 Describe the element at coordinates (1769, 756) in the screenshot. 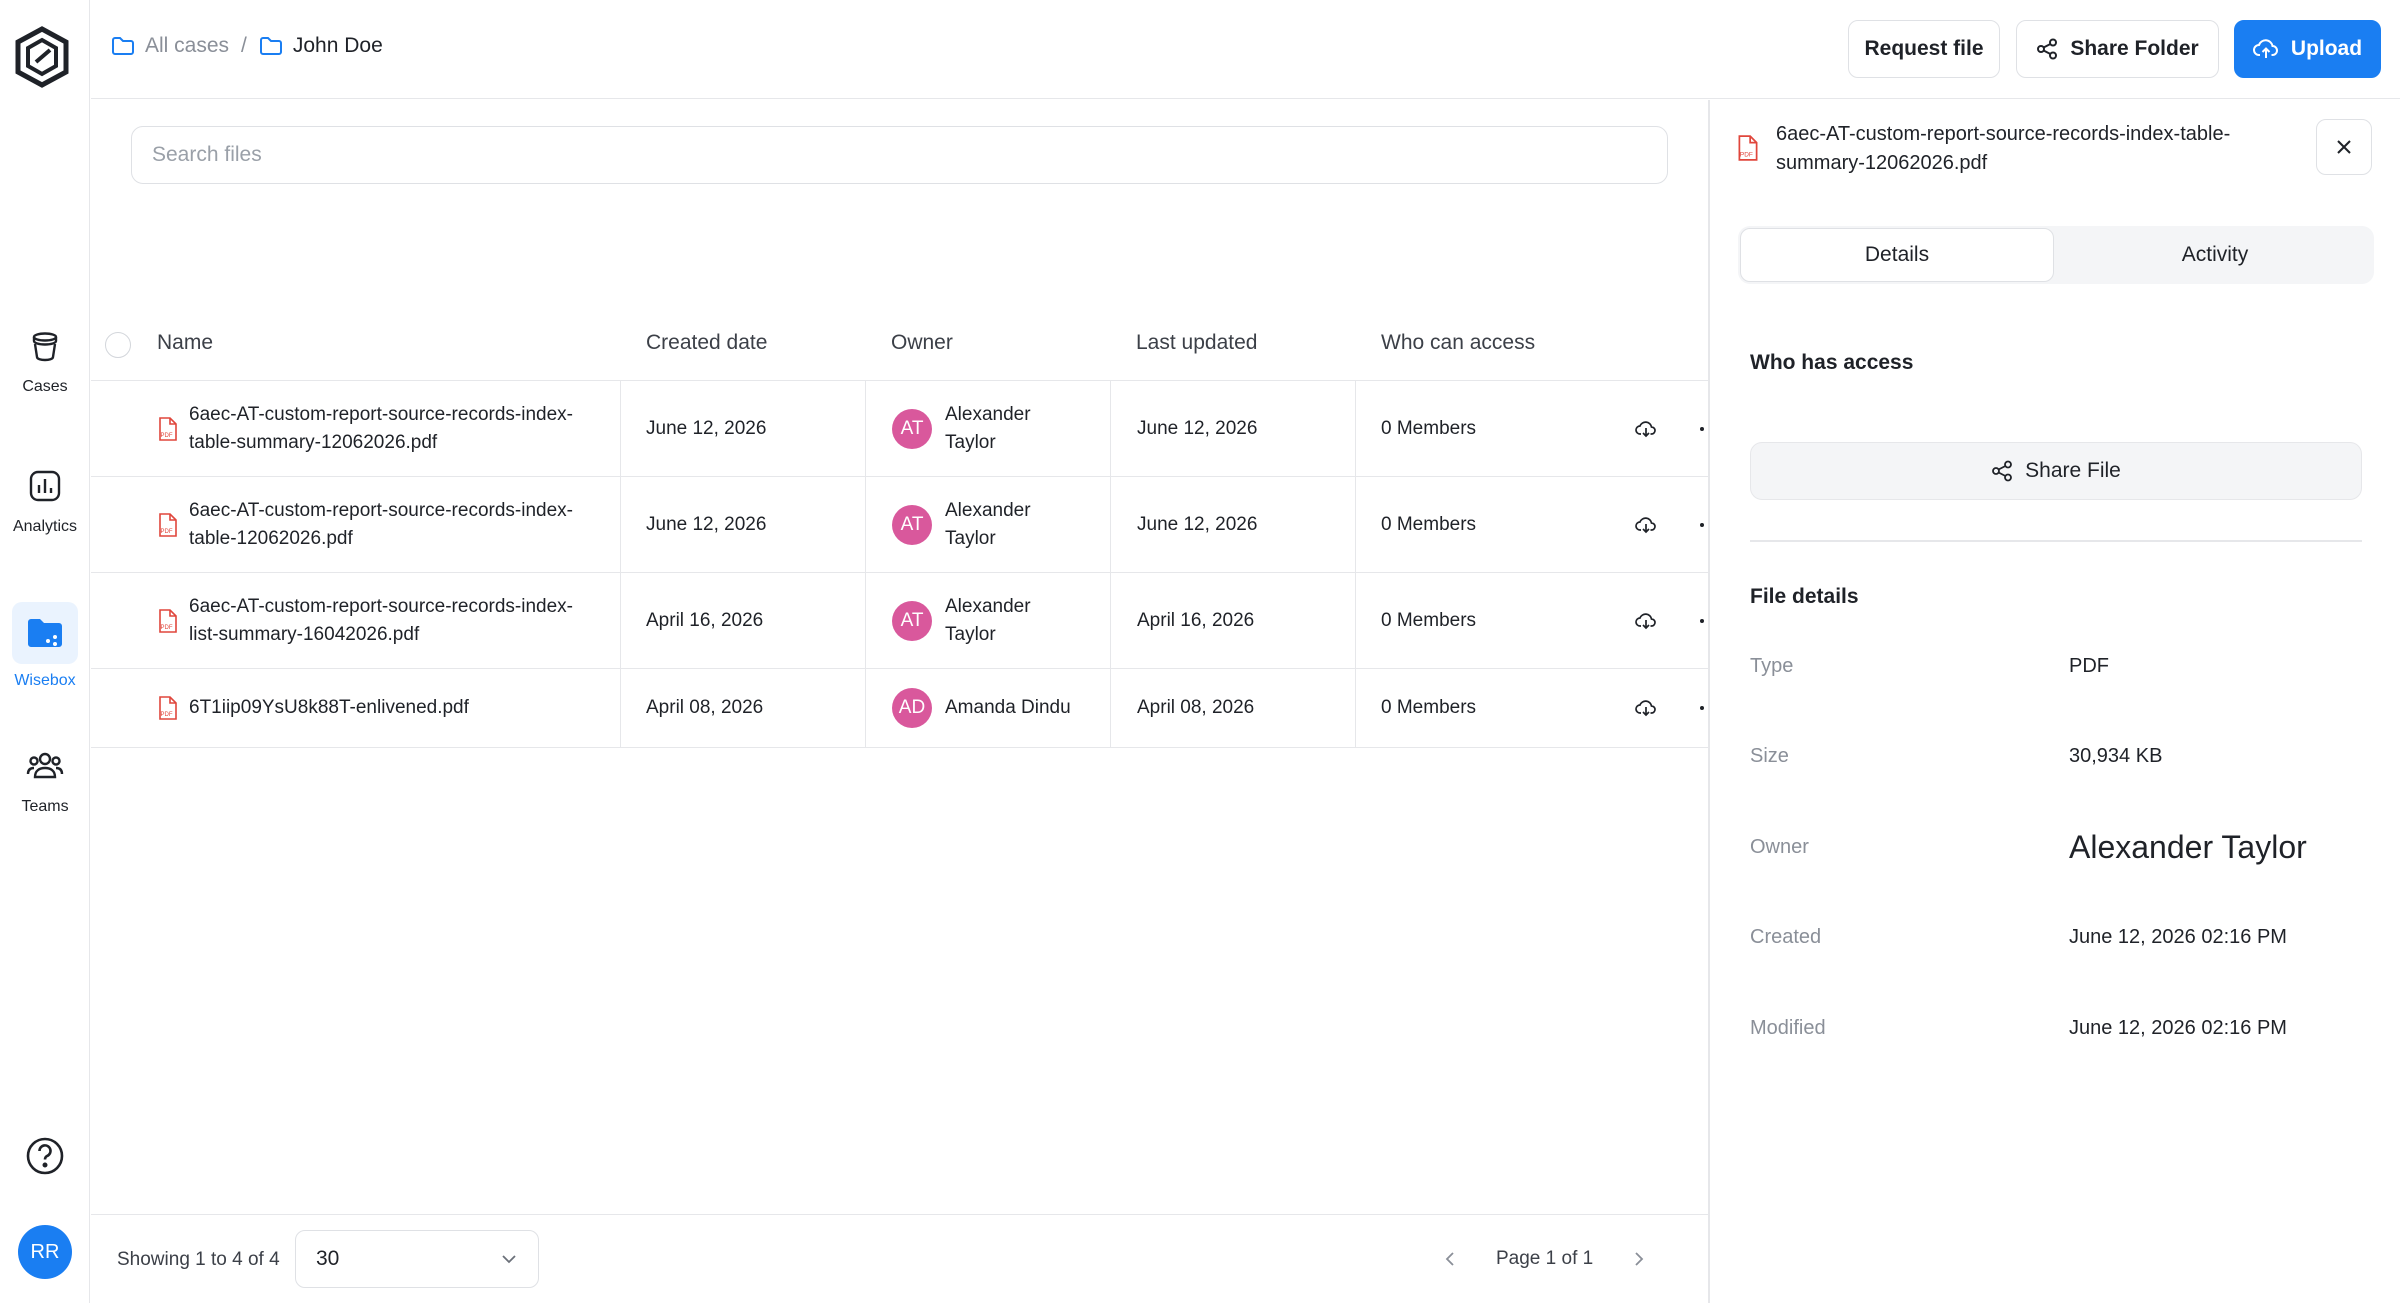

I see `detail-label-size: Size` at that location.